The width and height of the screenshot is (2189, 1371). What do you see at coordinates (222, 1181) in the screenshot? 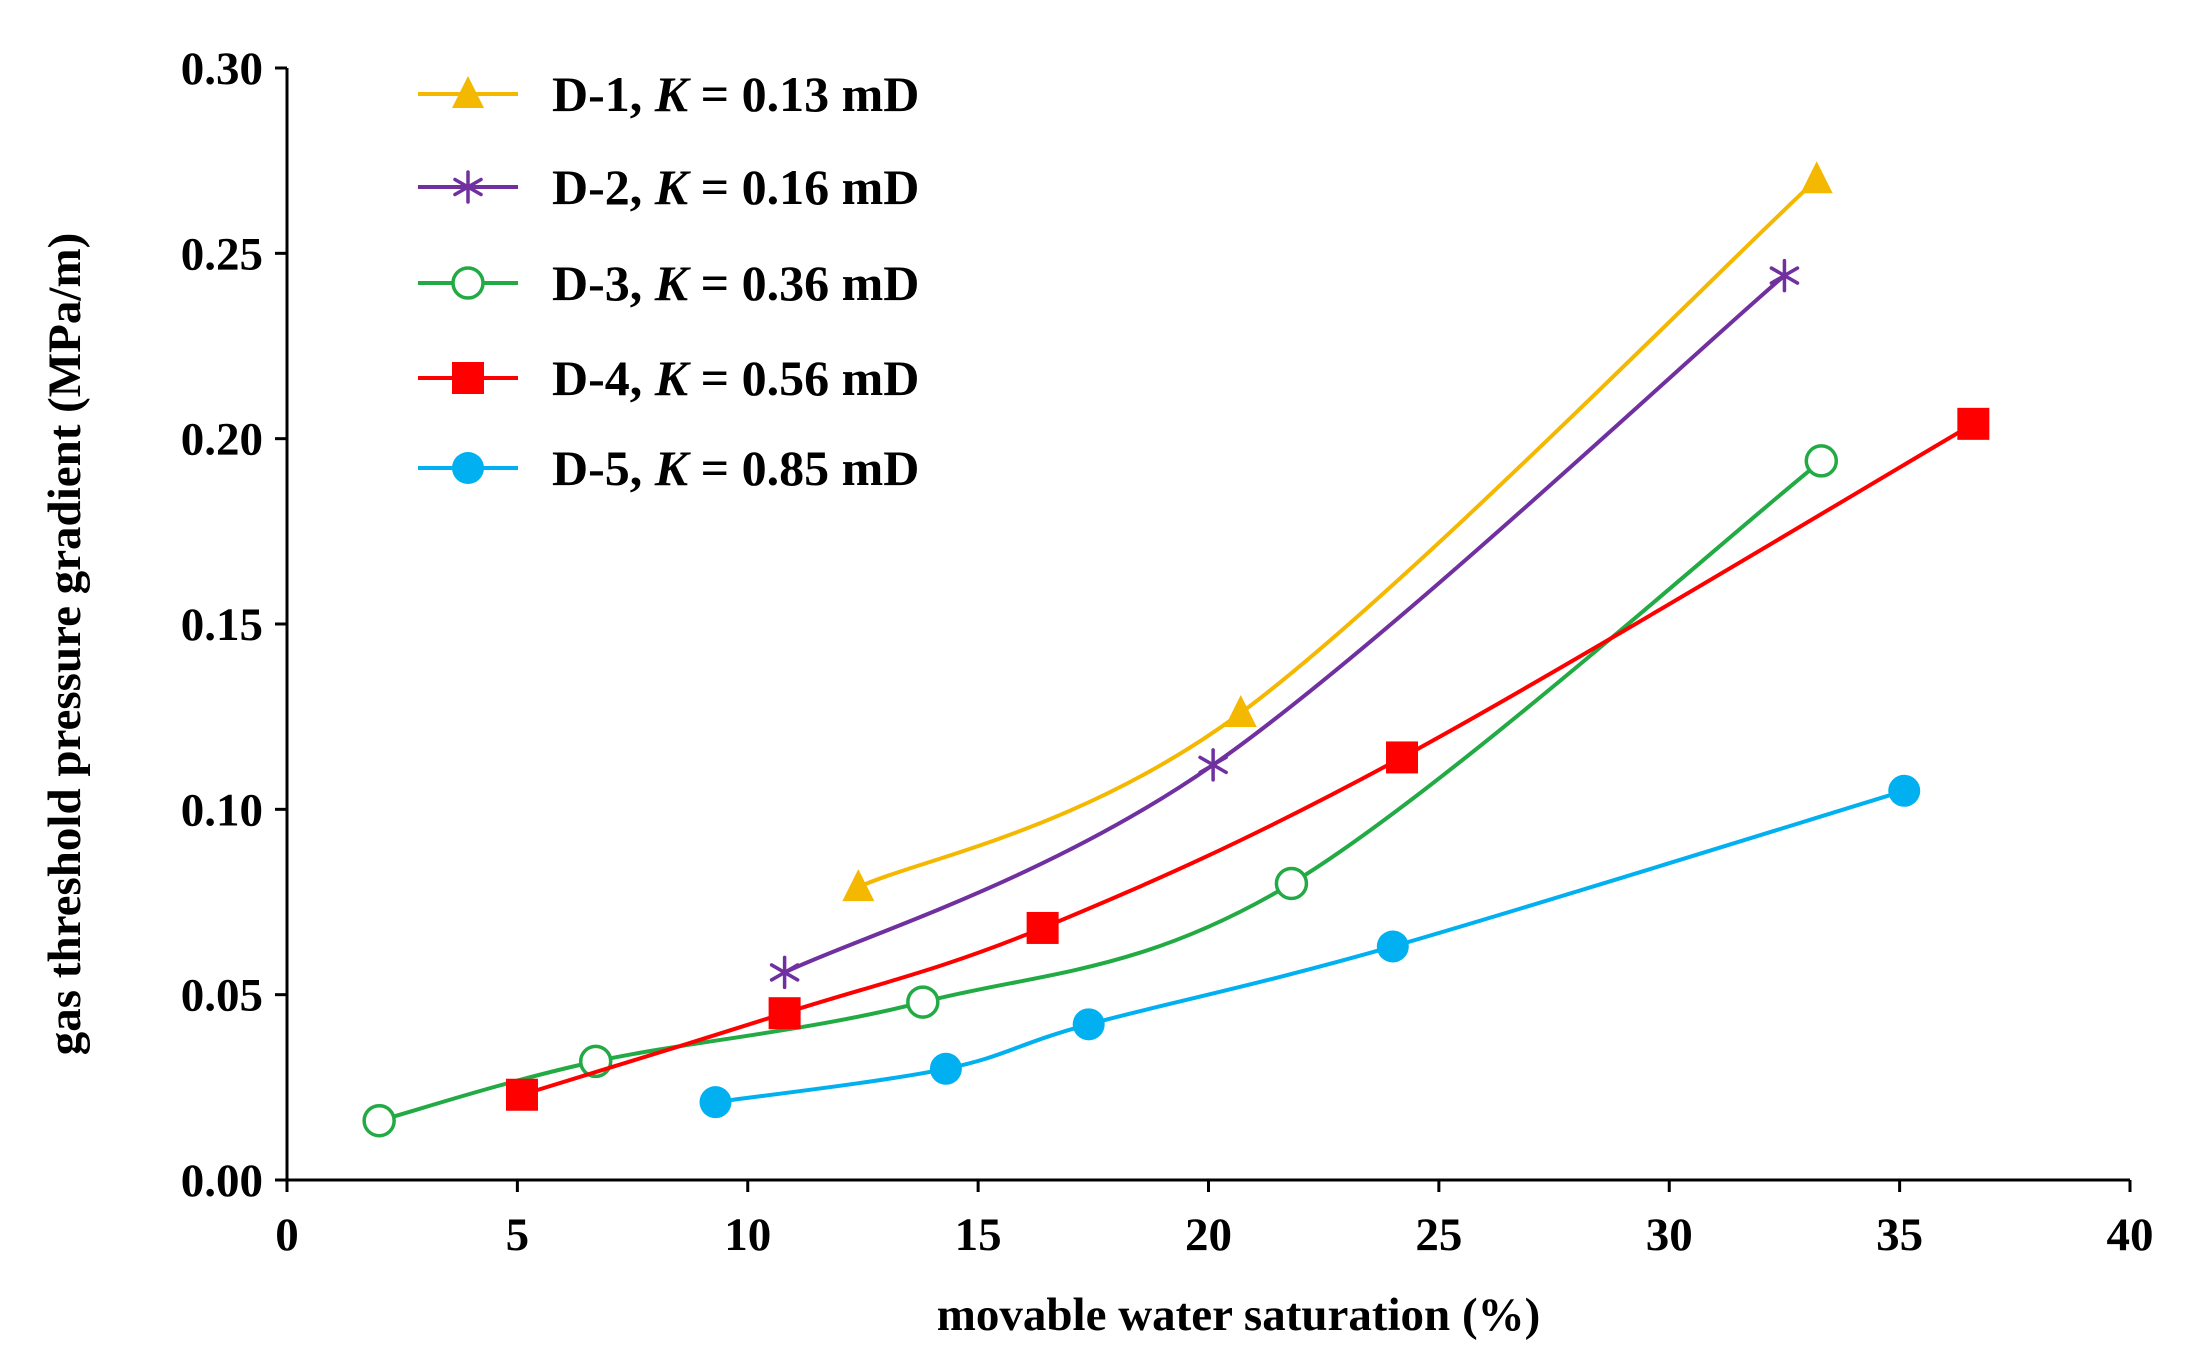
I see `y-tick-label: 0.00` at bounding box center [222, 1181].